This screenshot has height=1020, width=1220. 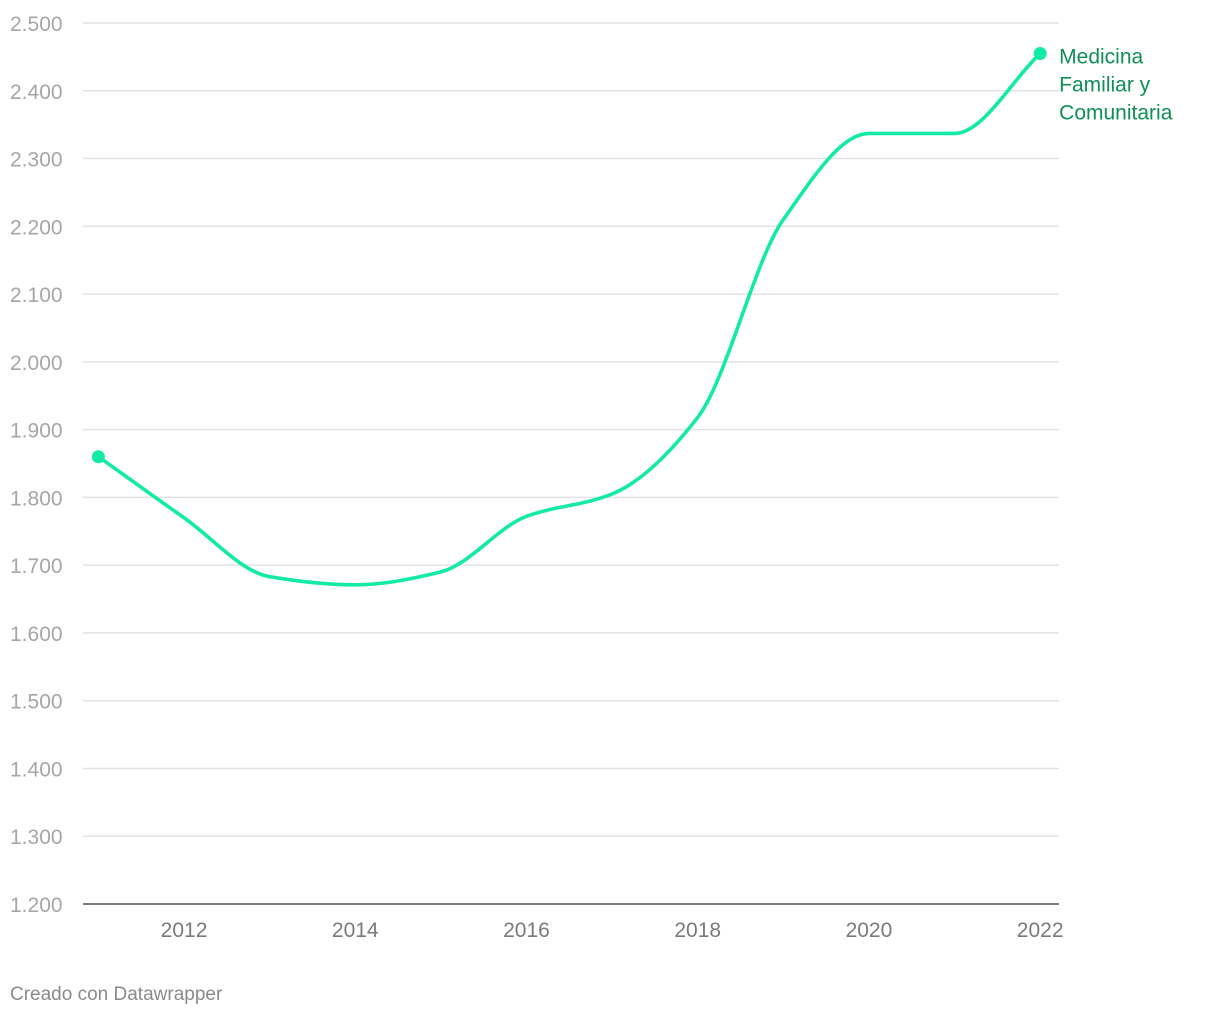 I want to click on x-tick-label: 2012, so click(x=184, y=930).